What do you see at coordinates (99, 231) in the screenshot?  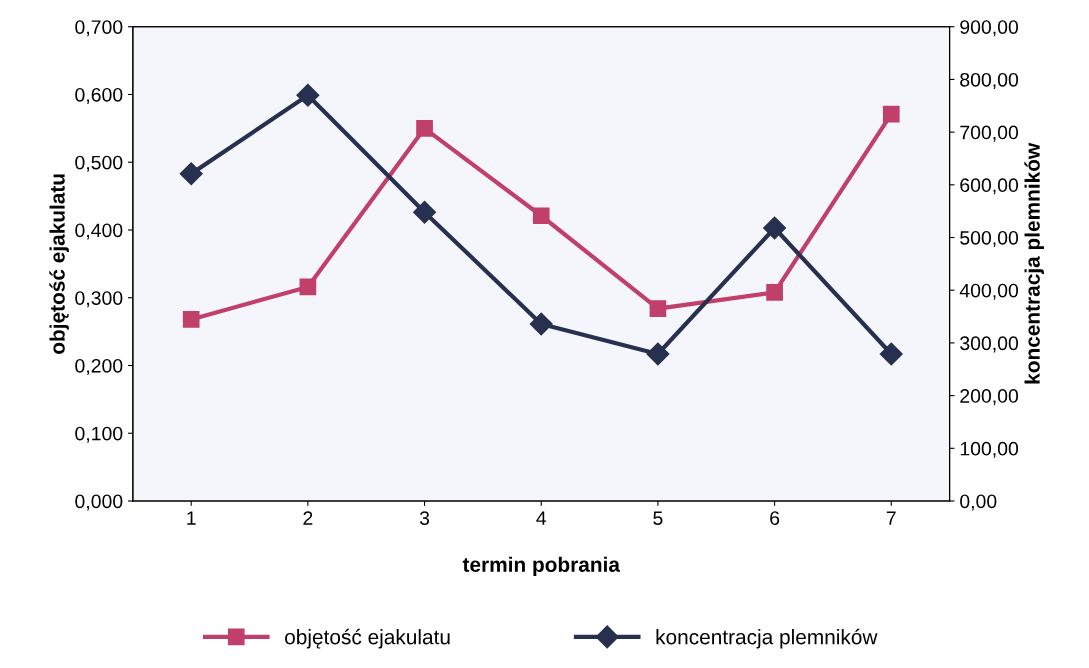 I see `y-tick-label: 0,400` at bounding box center [99, 231].